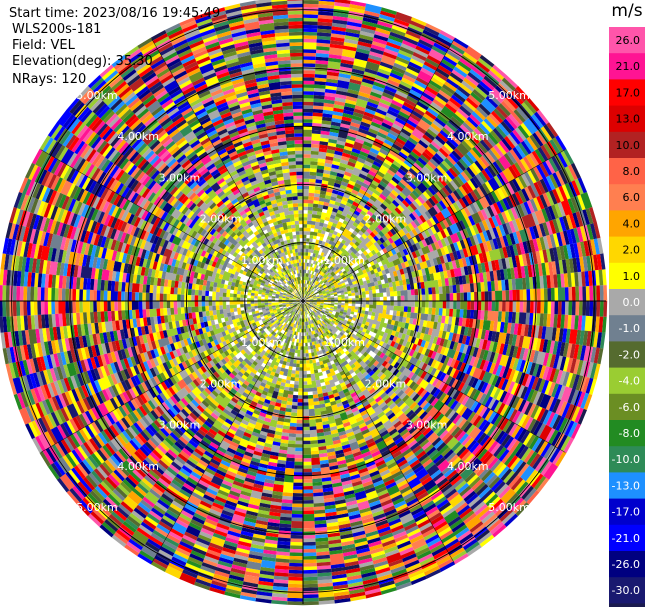 The height and width of the screenshot is (607, 647). Describe the element at coordinates (49, 79) in the screenshot. I see `nrays: NRays: 120` at that location.